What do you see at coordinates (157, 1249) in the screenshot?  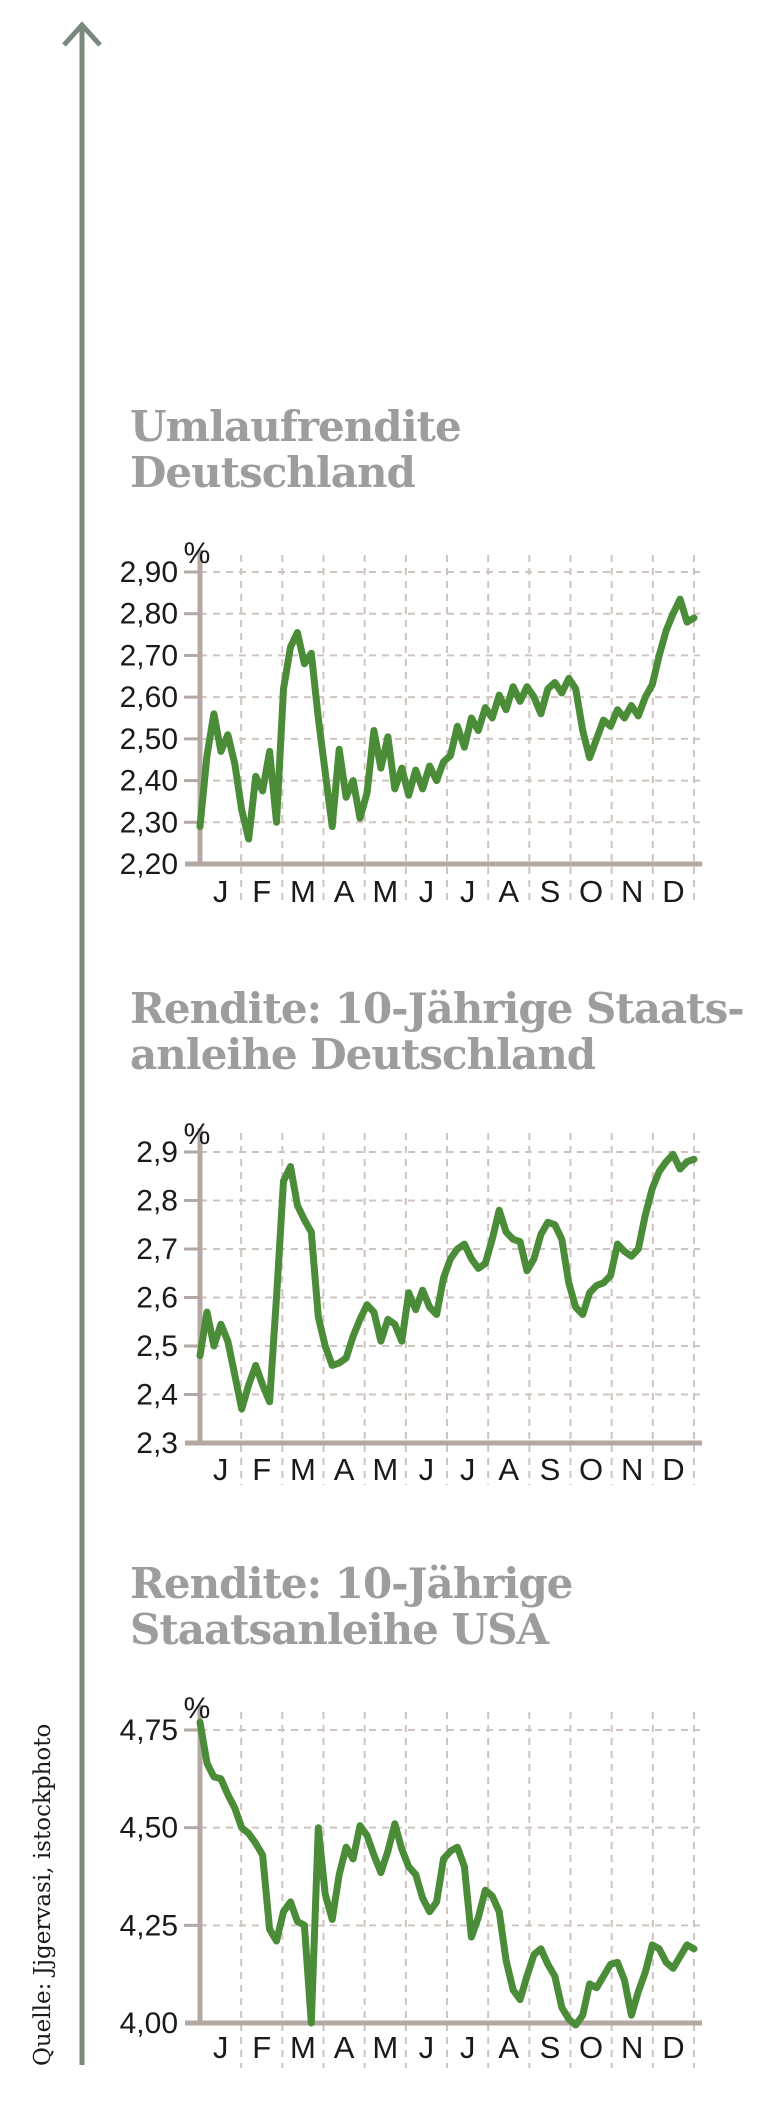 I see `y-tick-label: 2,7` at bounding box center [157, 1249].